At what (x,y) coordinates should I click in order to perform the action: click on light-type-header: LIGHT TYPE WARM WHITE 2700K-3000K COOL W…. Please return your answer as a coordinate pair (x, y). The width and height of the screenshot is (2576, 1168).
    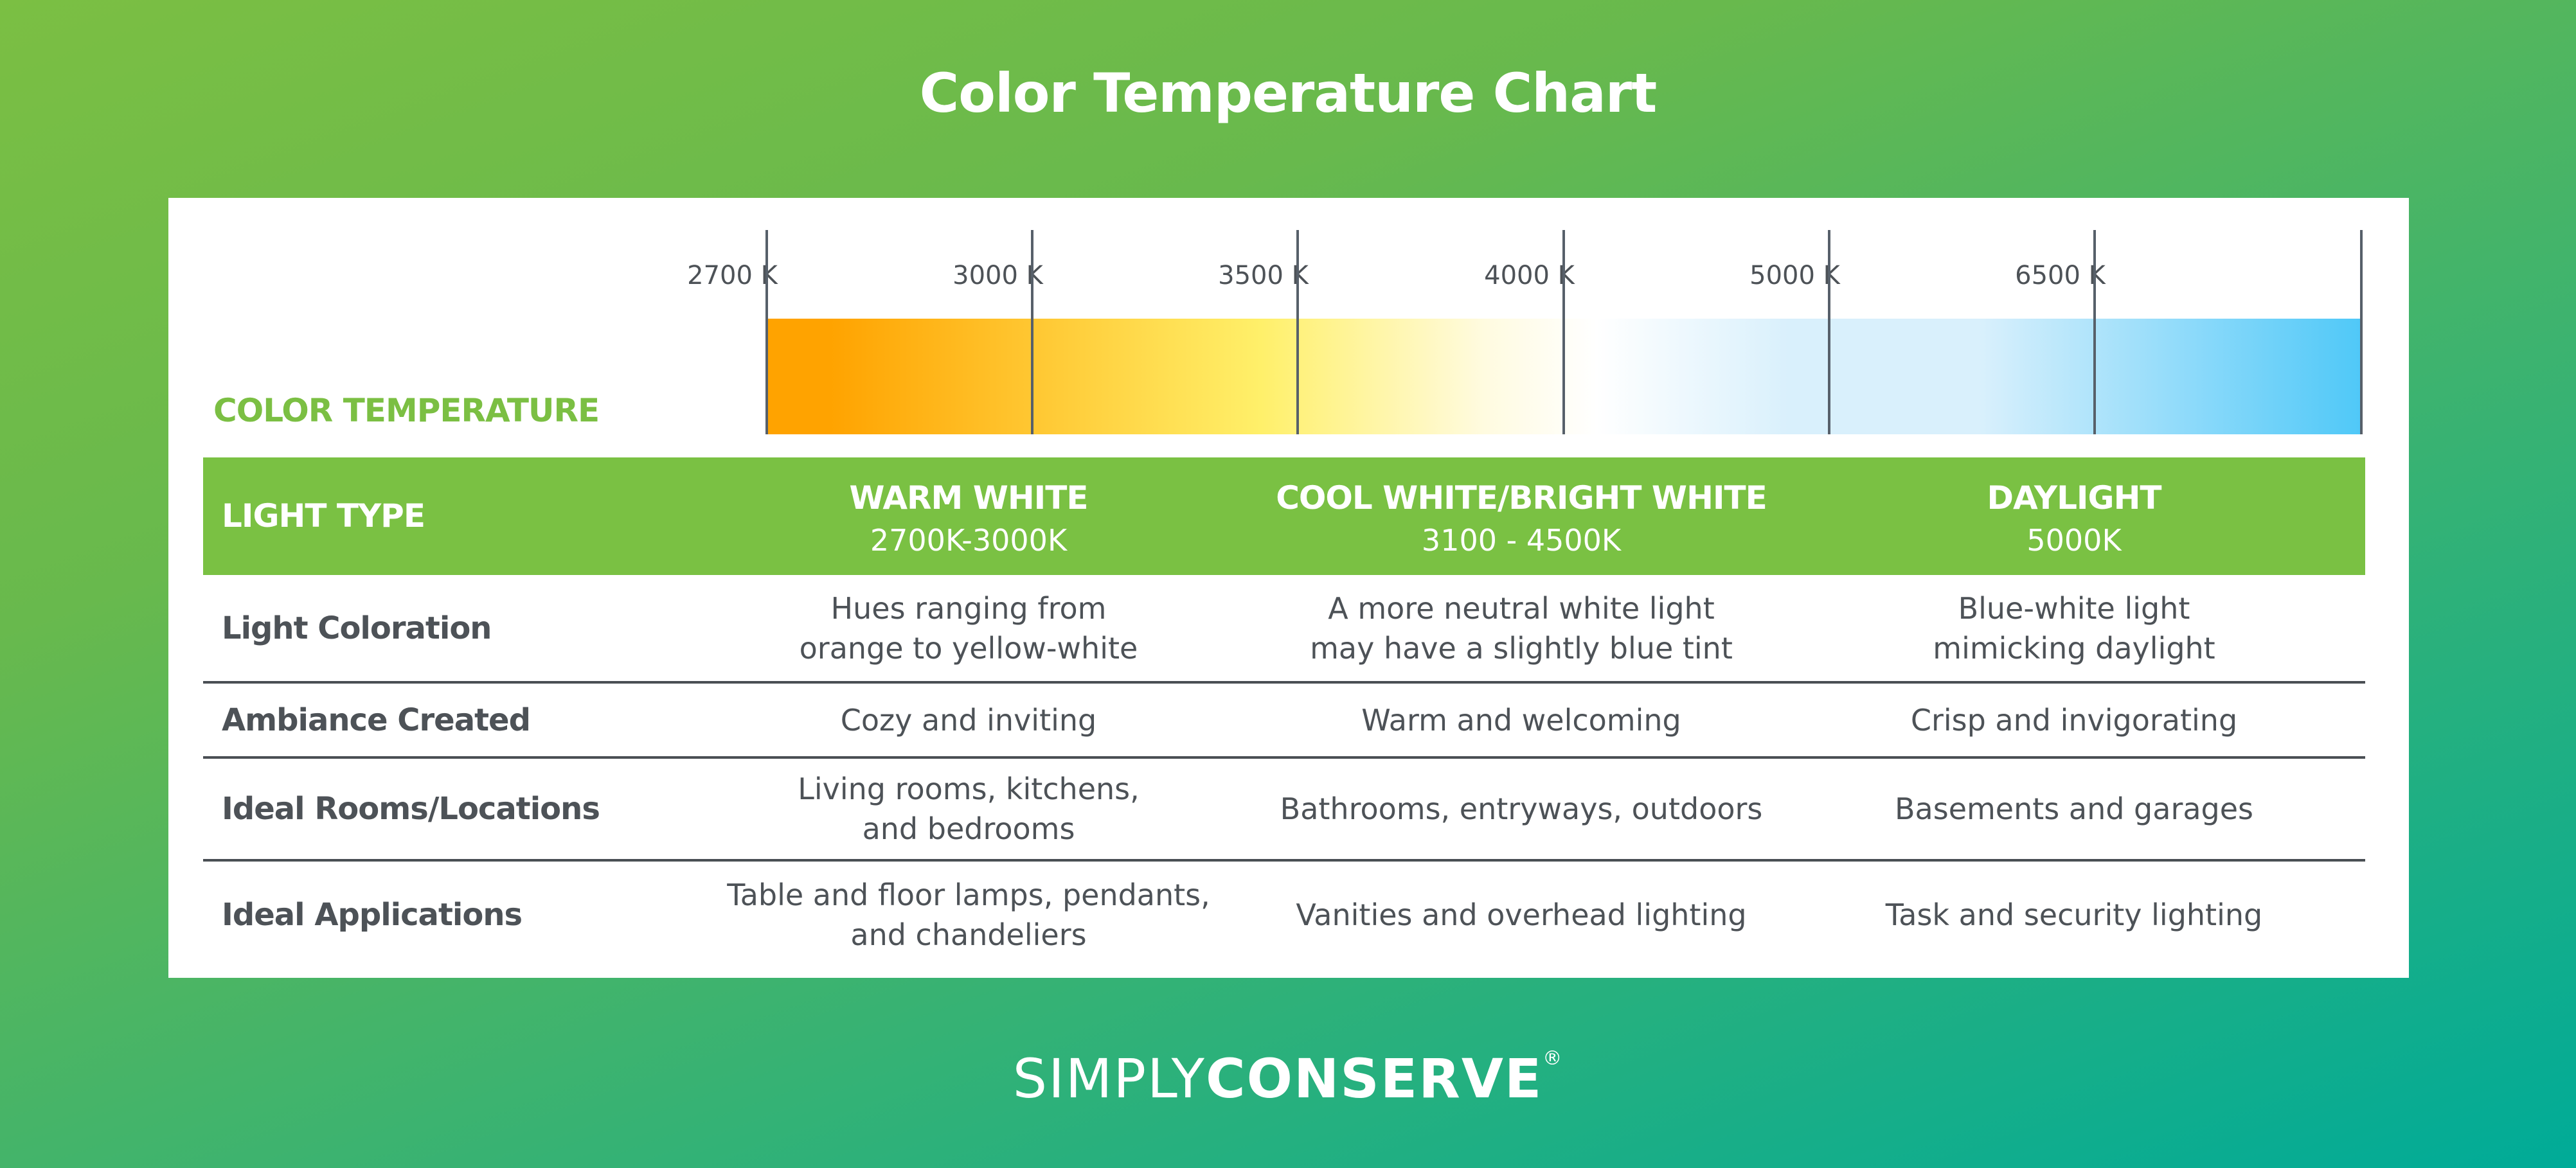
    Looking at the image, I should click on (1284, 516).